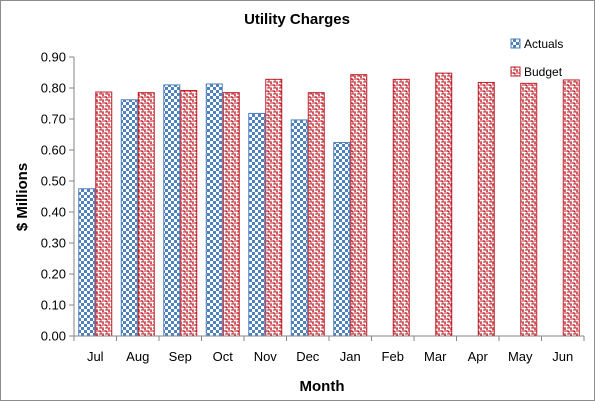 The height and width of the screenshot is (401, 595). What do you see at coordinates (231, 214) in the screenshot?
I see `bar-budget-oct` at bounding box center [231, 214].